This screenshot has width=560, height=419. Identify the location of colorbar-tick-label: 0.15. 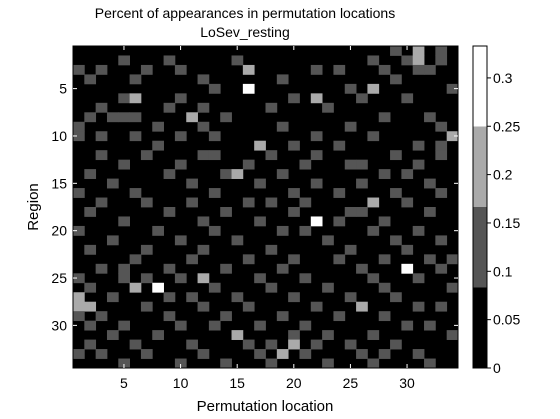
(506, 223).